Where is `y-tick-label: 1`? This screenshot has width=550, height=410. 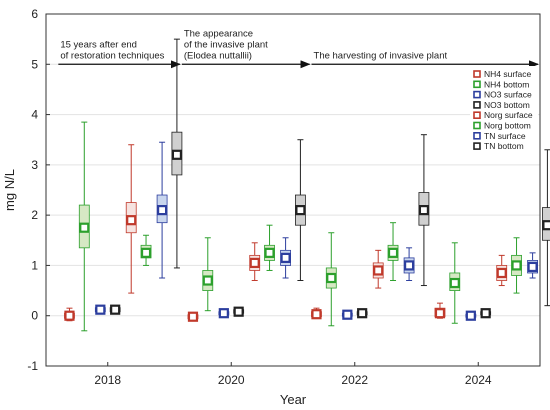 y-tick-label: 1 is located at coordinates (34, 265).